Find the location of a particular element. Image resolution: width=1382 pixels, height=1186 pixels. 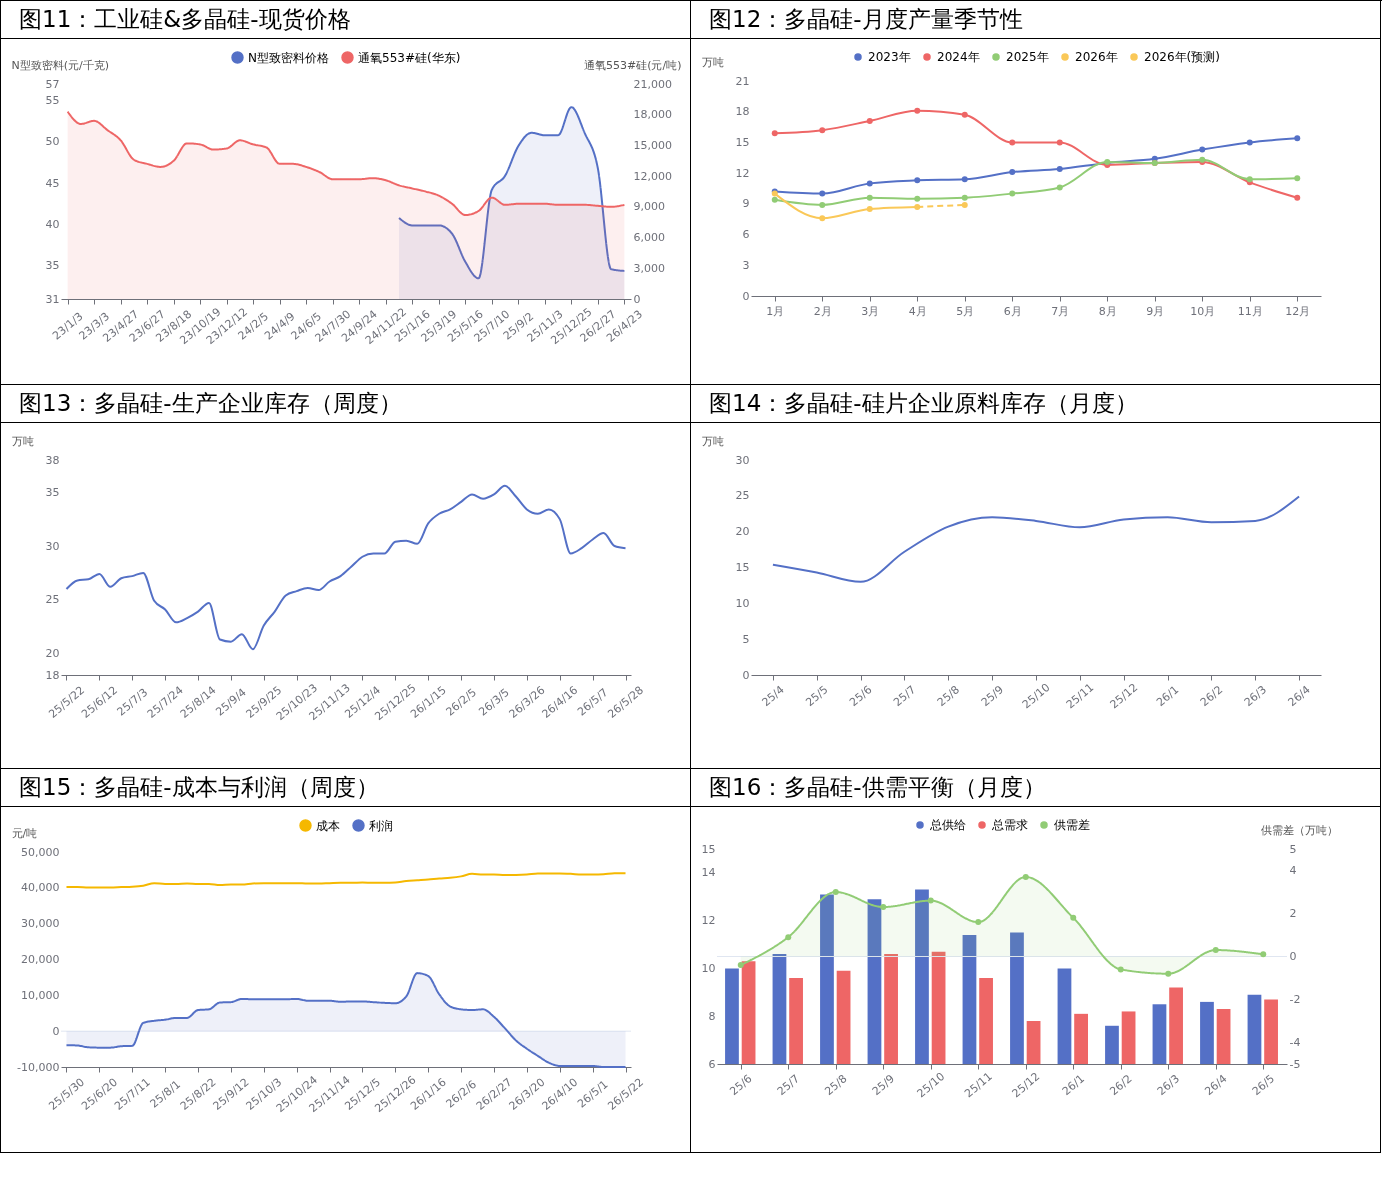

y2-tick-label: 2 is located at coordinates (1293, 913).